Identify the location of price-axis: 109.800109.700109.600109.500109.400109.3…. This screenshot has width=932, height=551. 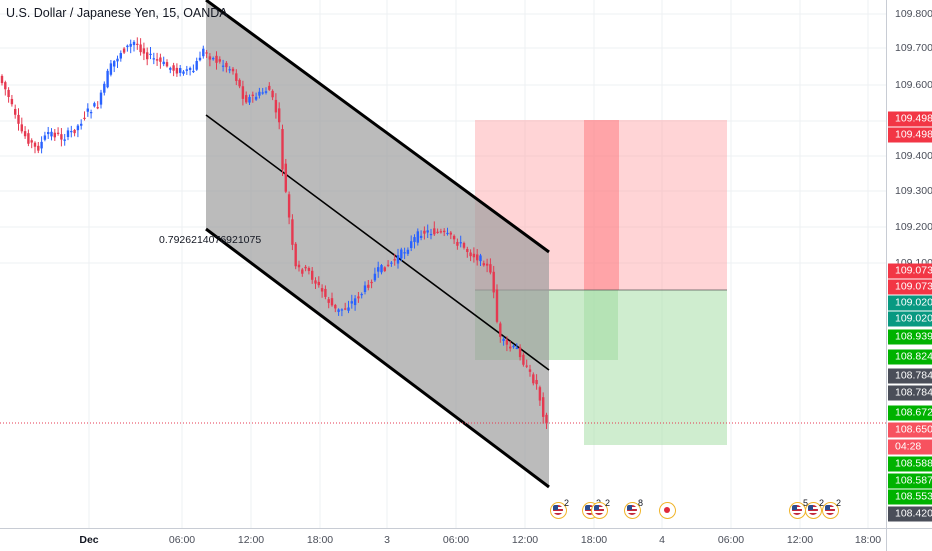
(909, 264).